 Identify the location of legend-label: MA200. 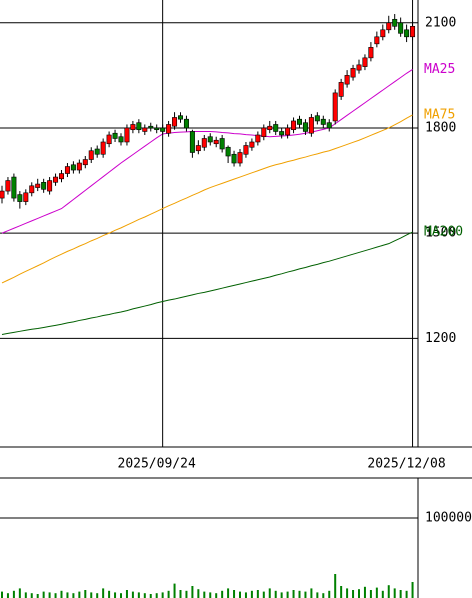
(443, 232).